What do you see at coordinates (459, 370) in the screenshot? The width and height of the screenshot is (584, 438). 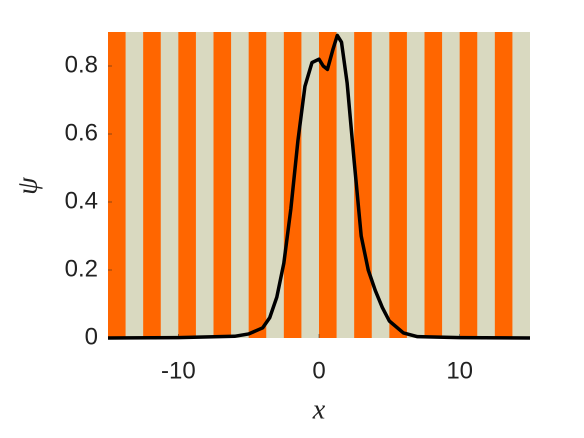 I see `x-tick-label: 10` at bounding box center [459, 370].